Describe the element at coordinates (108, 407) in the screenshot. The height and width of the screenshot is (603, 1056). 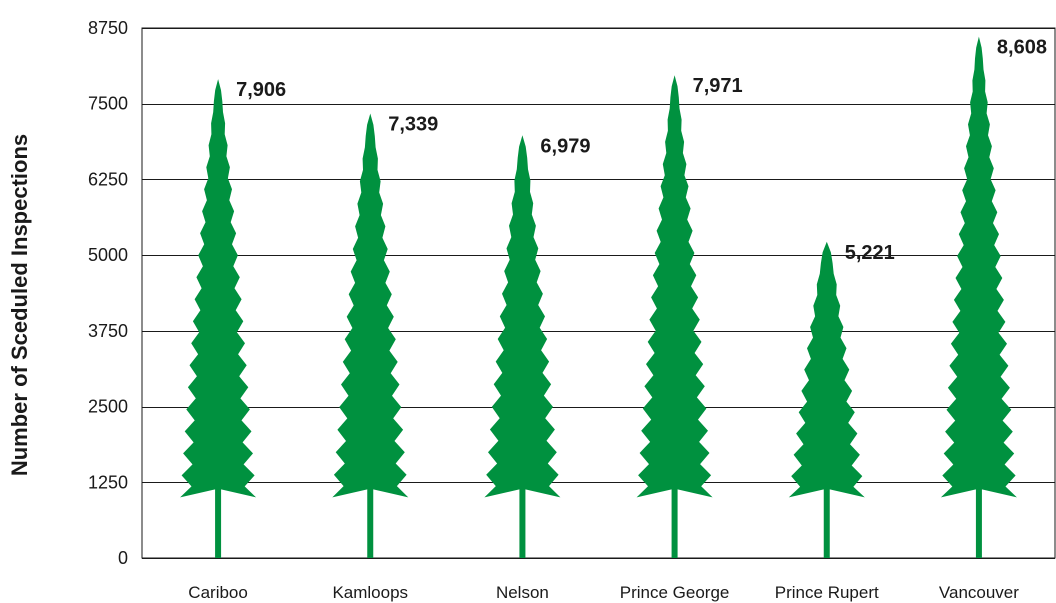
I see `y-tick-label: 2500` at that location.